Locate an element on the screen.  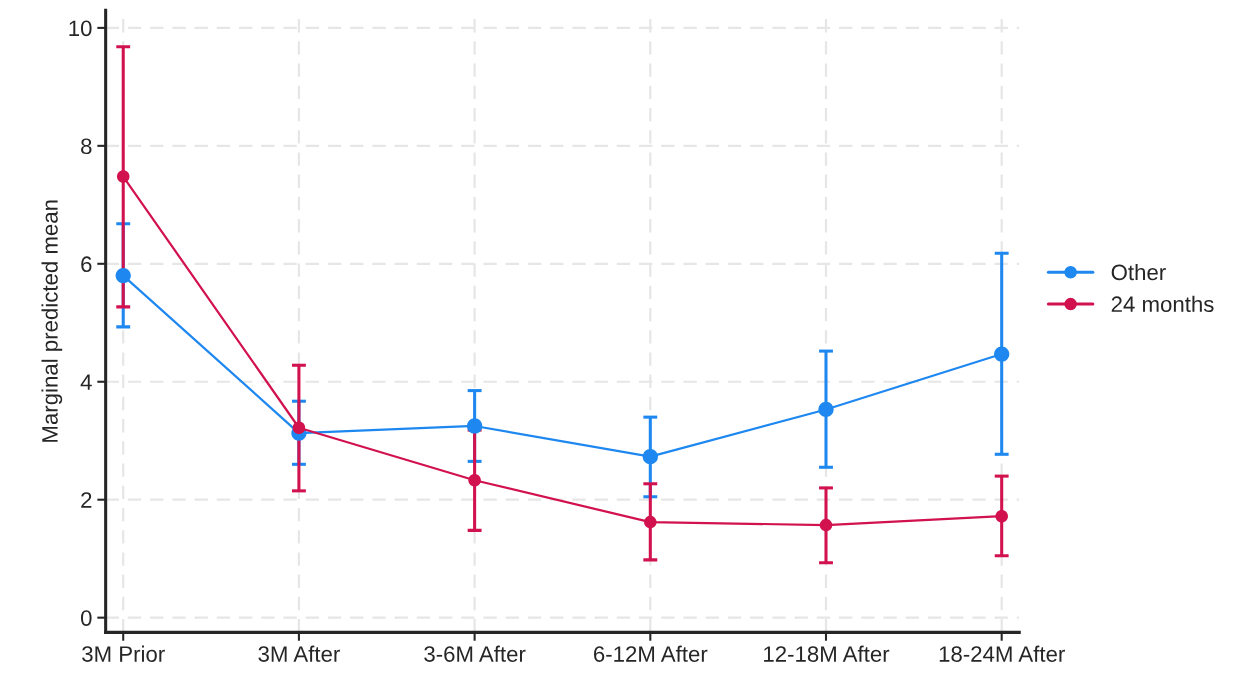
y-tick-label: 4 is located at coordinates (86, 382).